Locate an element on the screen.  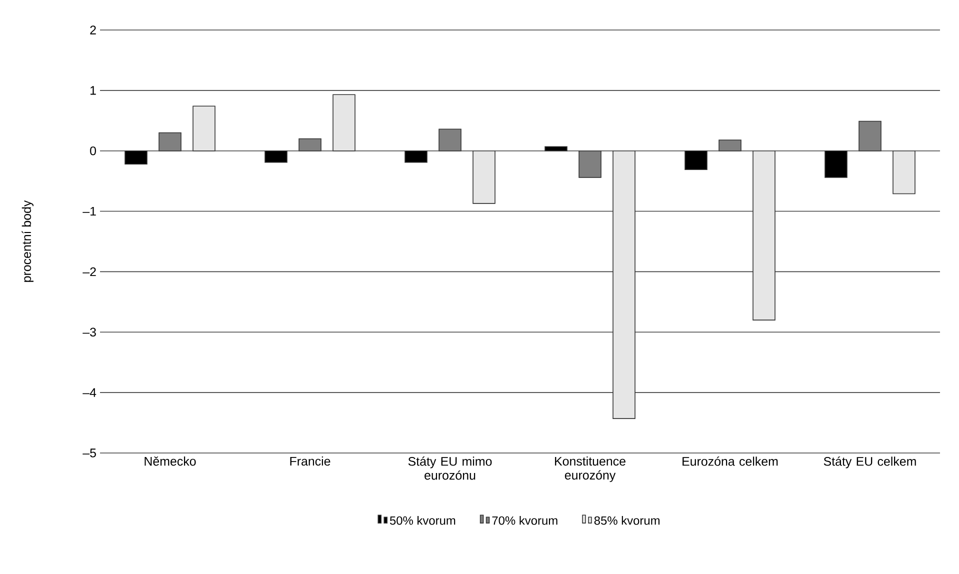
y-tick-label: –1 is located at coordinates (89, 211).